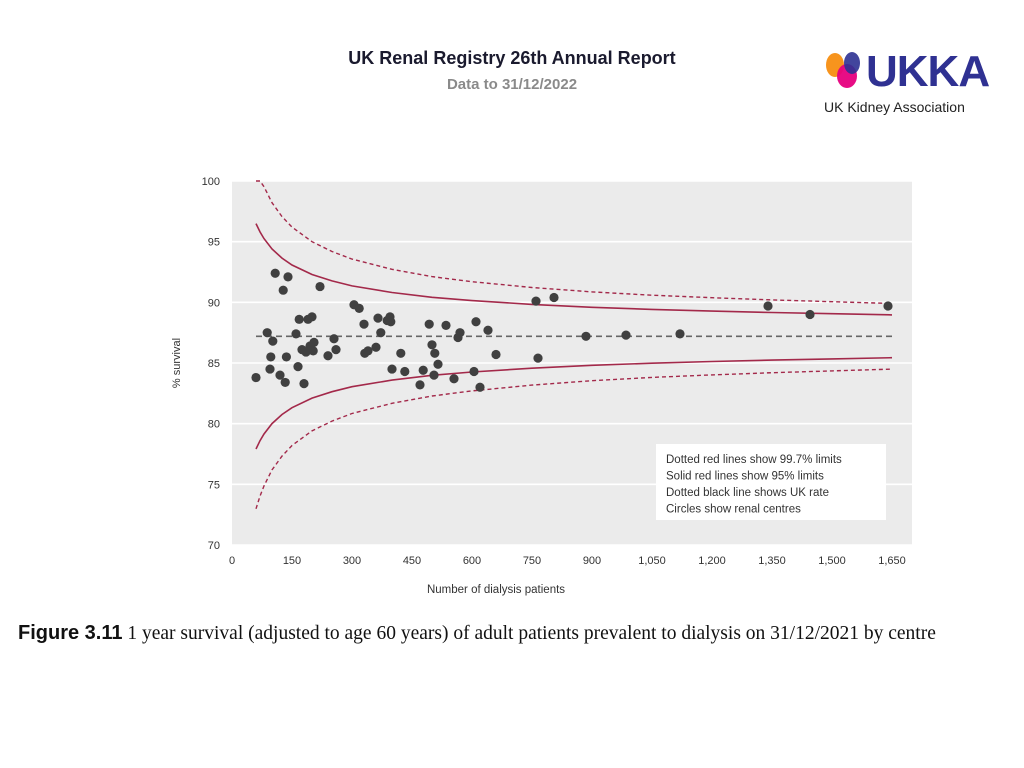  Describe the element at coordinates (496, 590) in the screenshot. I see `x-axis-label: Number of dialysis patients` at that location.